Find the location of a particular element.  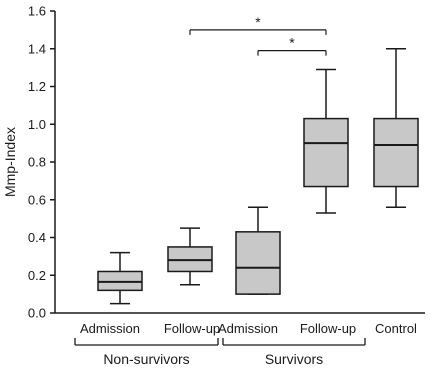

group-1: Non-survivors is located at coordinates (146, 352).